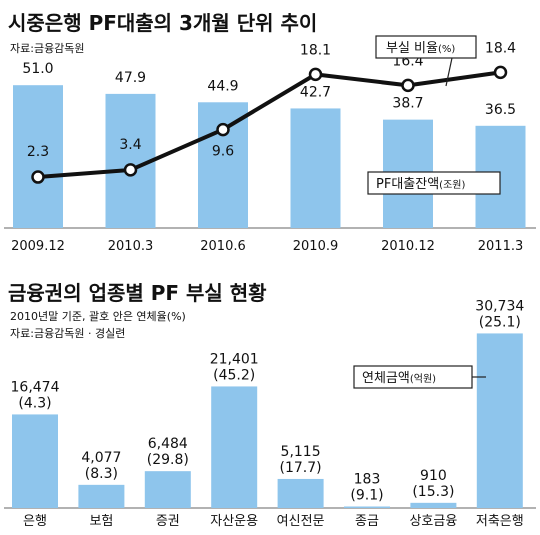 The image size is (540, 535). I want to click on x-tick-label-6: 상호금융, so click(433, 521).